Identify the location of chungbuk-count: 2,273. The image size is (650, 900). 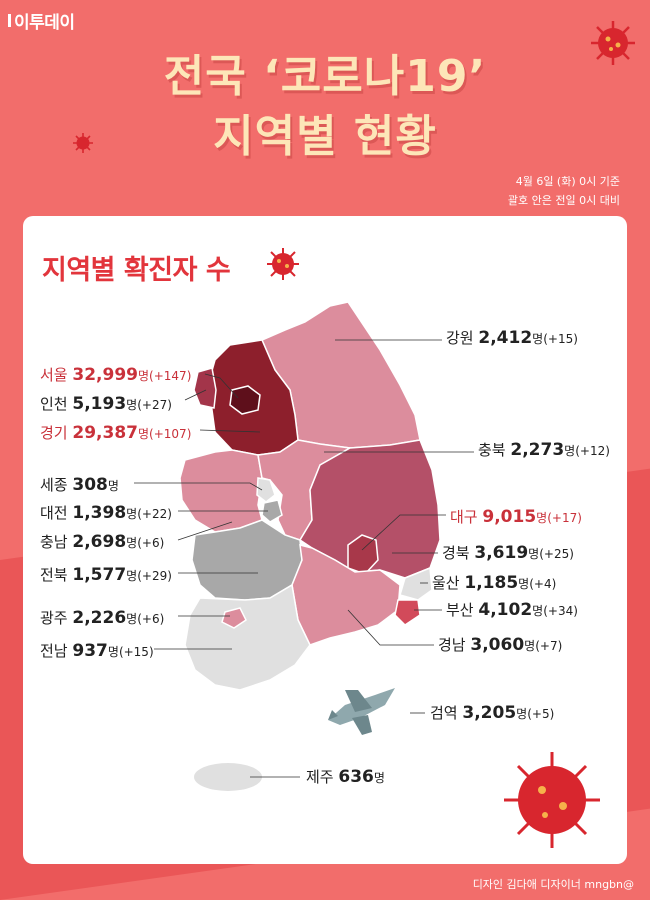
(537, 450).